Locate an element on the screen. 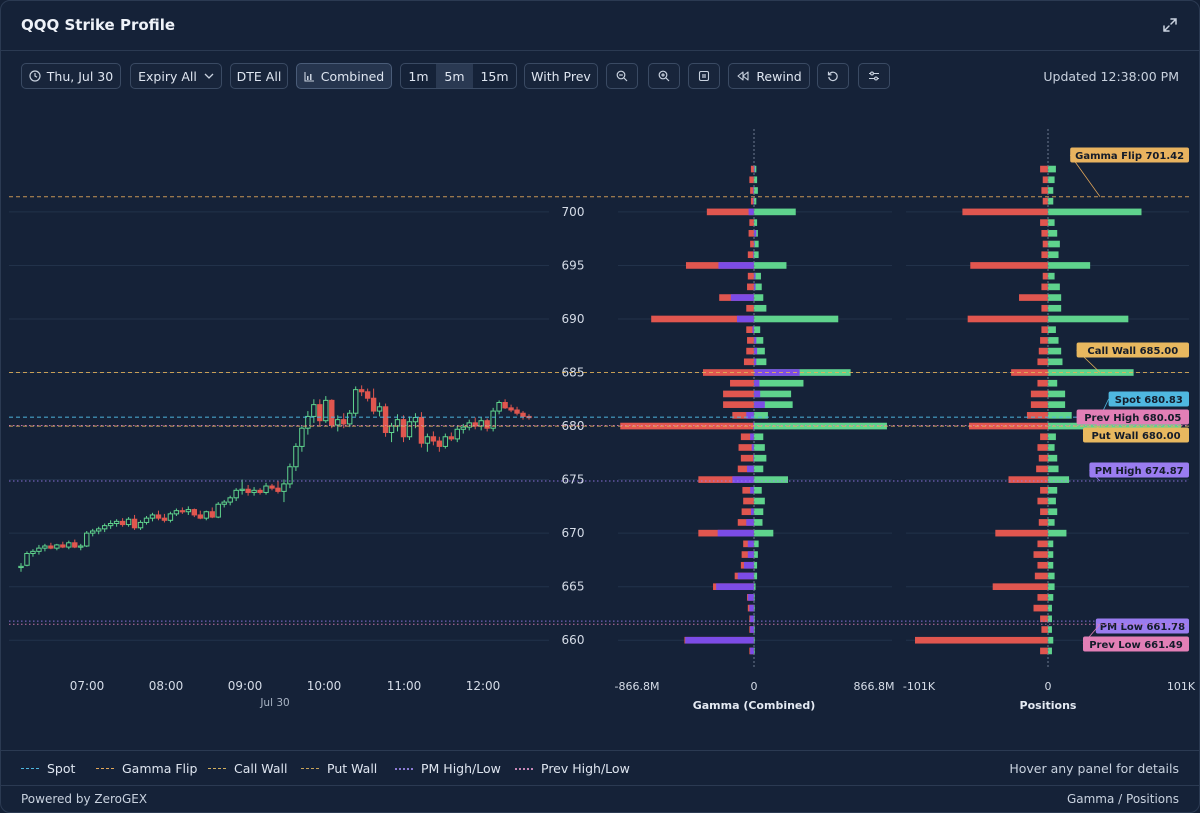 This screenshot has width=1200, height=813. pause-button is located at coordinates (704, 76).